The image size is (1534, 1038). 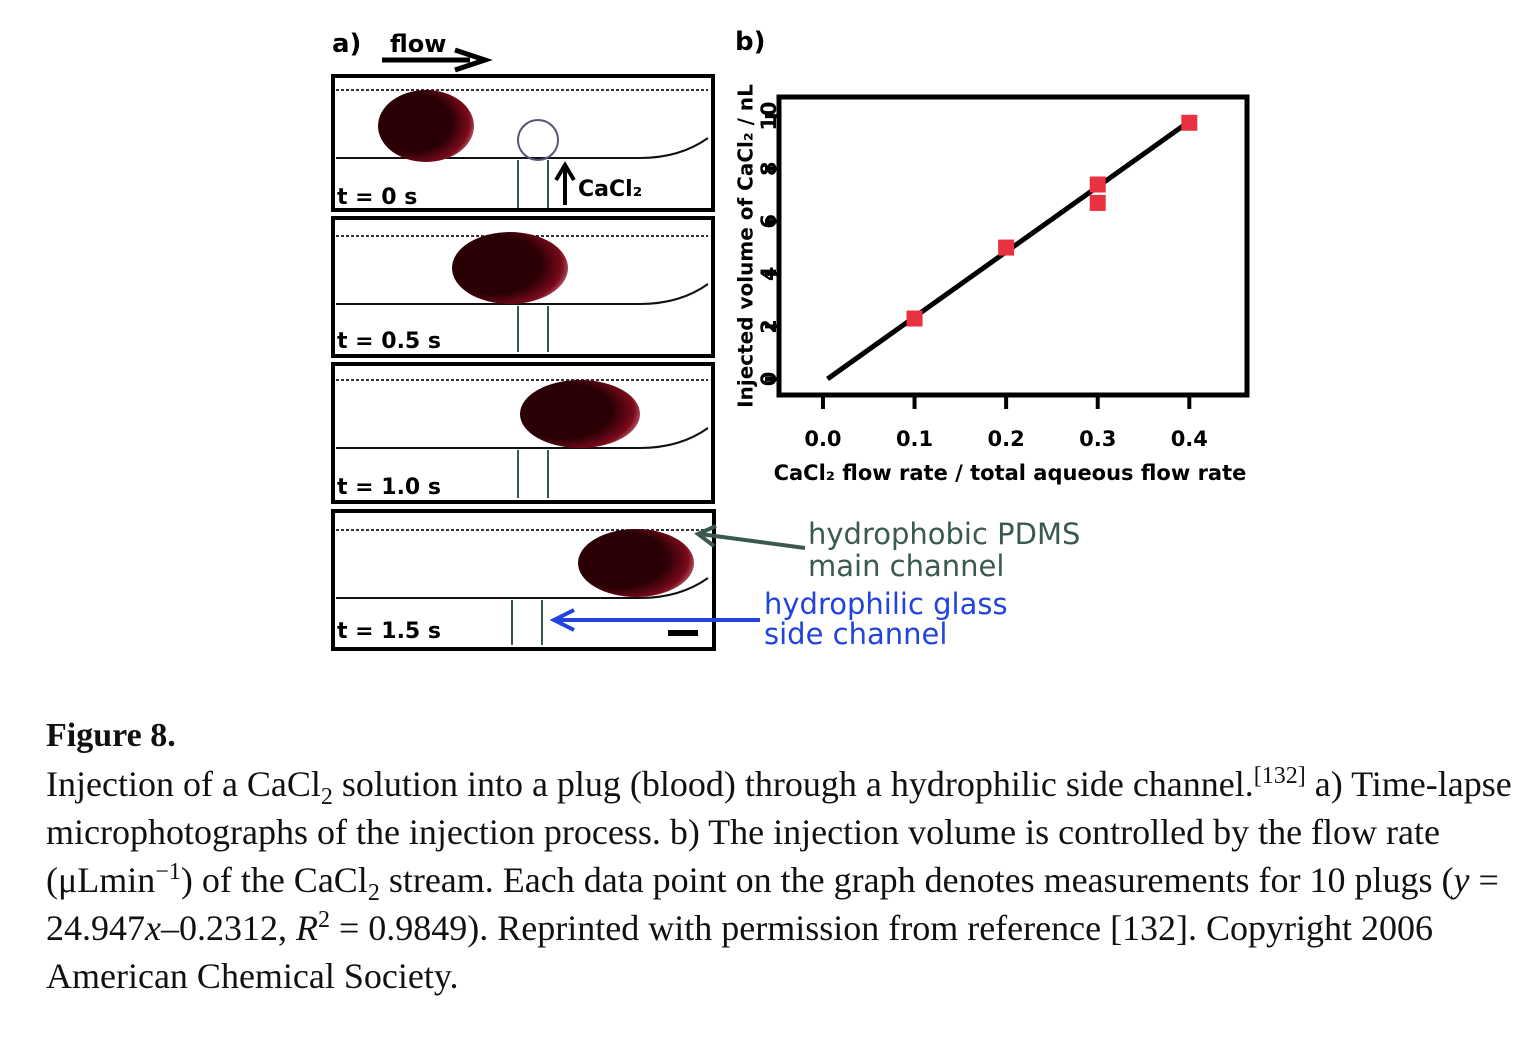 What do you see at coordinates (822, 439) in the screenshot?
I see `x-tick-label: 0.0` at bounding box center [822, 439].